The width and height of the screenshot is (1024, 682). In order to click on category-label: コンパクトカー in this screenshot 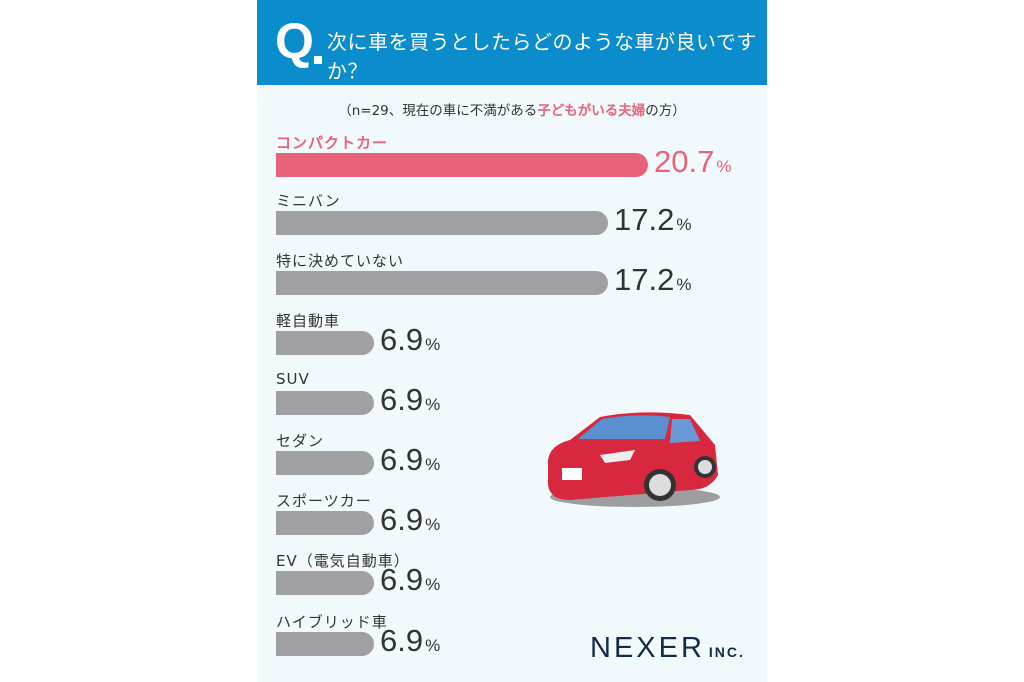, I will do `click(332, 143)`.